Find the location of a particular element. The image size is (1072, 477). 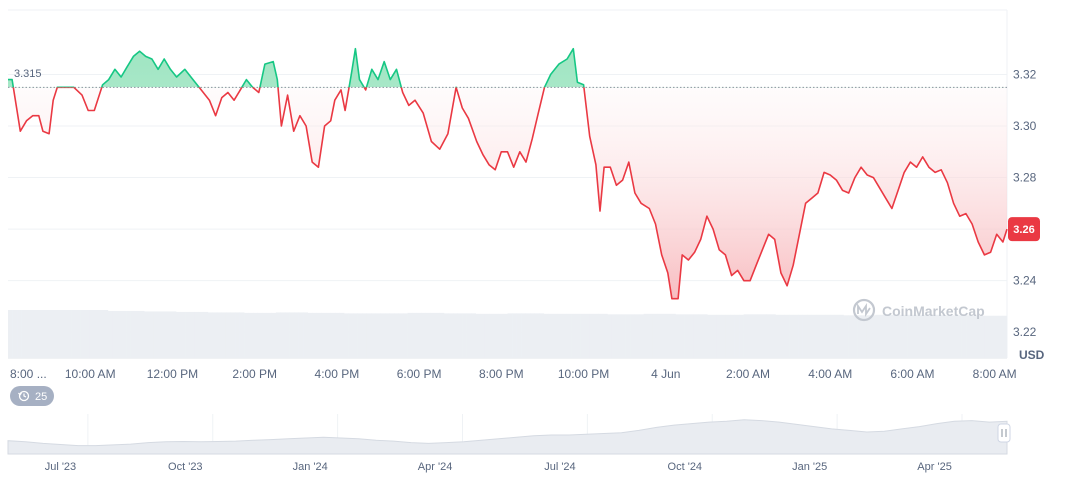

x-tick-label: 2:00 PM is located at coordinates (254, 374).